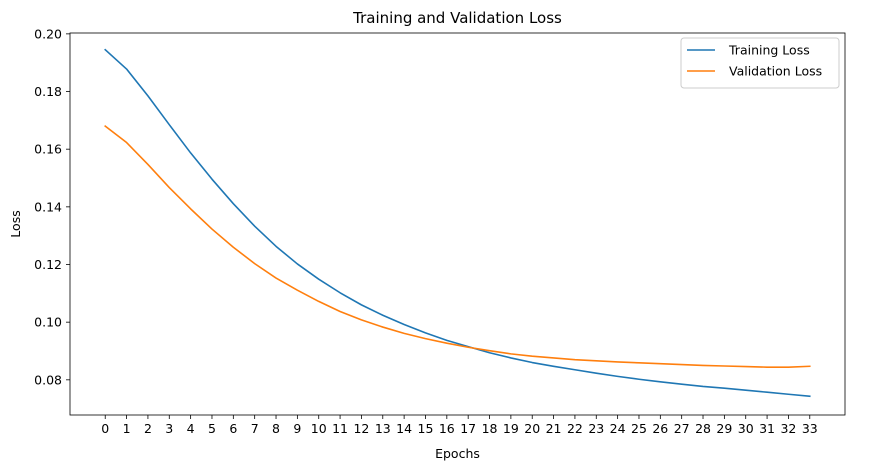  I want to click on x-tick-label: 31, so click(767, 428).